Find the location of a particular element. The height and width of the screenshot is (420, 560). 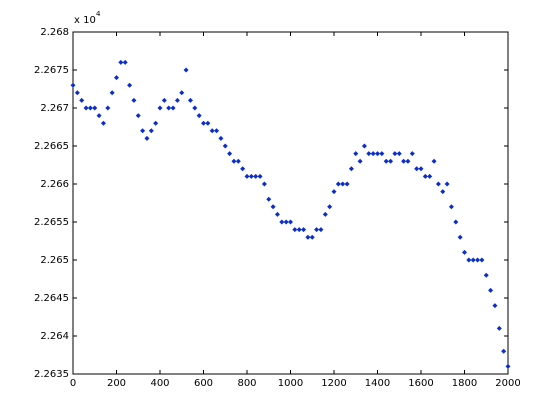

x-tick-label: 2000 is located at coordinates (507, 383).